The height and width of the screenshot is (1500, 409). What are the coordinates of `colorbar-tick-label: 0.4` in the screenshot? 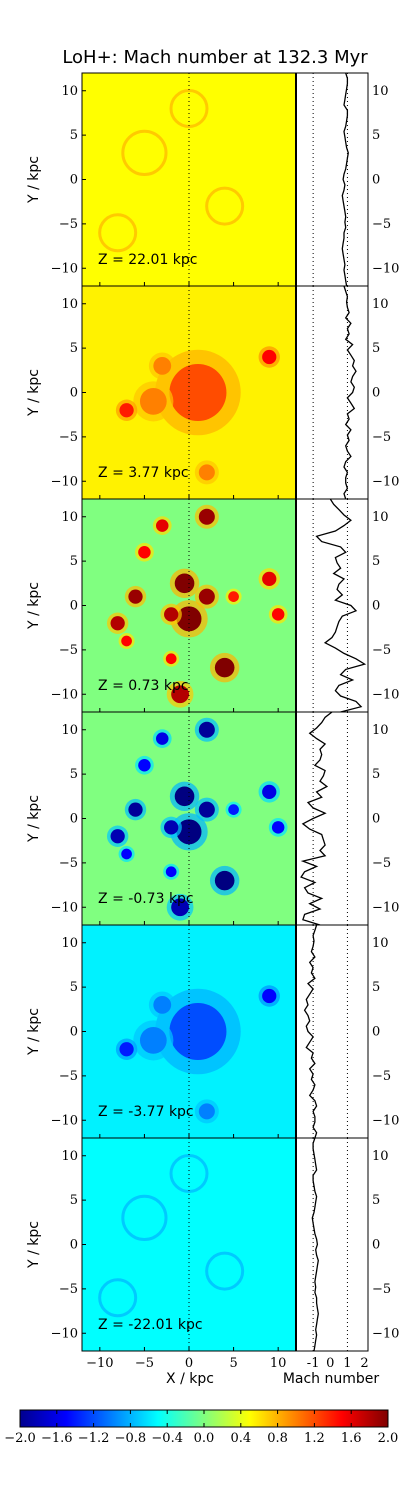 It's located at (240, 1438).